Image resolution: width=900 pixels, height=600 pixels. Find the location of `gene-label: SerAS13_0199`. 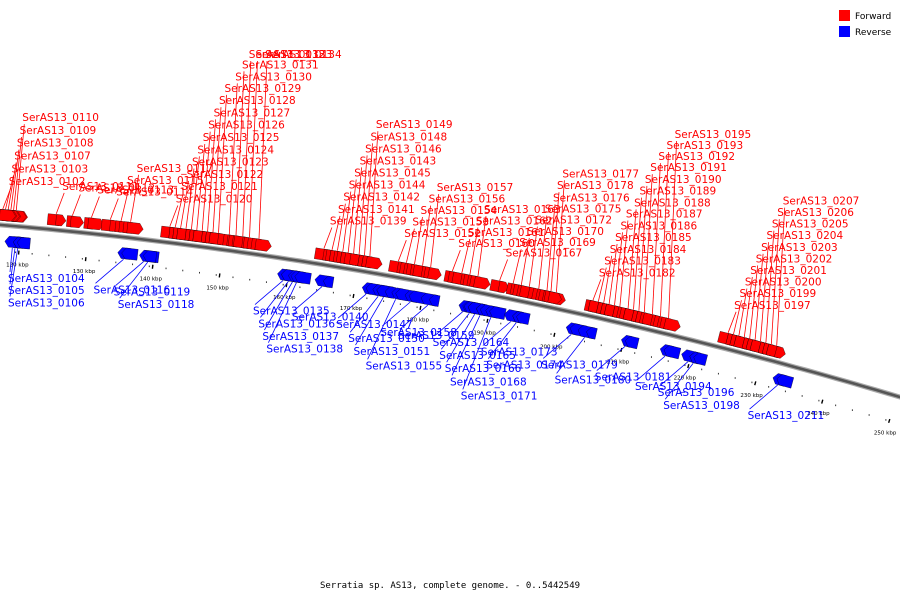

gene-label: SerAS13_0199 is located at coordinates (778, 294).